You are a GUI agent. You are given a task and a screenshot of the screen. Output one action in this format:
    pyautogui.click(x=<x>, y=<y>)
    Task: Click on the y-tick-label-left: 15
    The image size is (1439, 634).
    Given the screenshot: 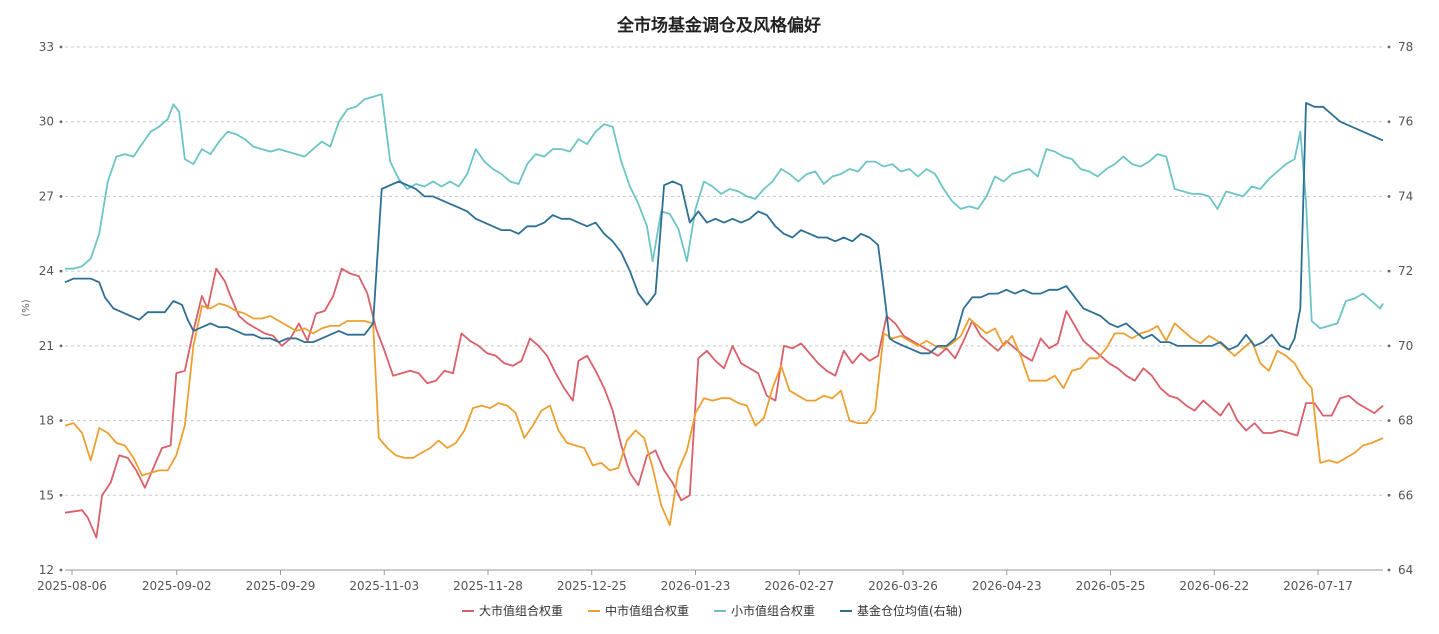 What is the action you would take?
    pyautogui.click(x=46, y=495)
    